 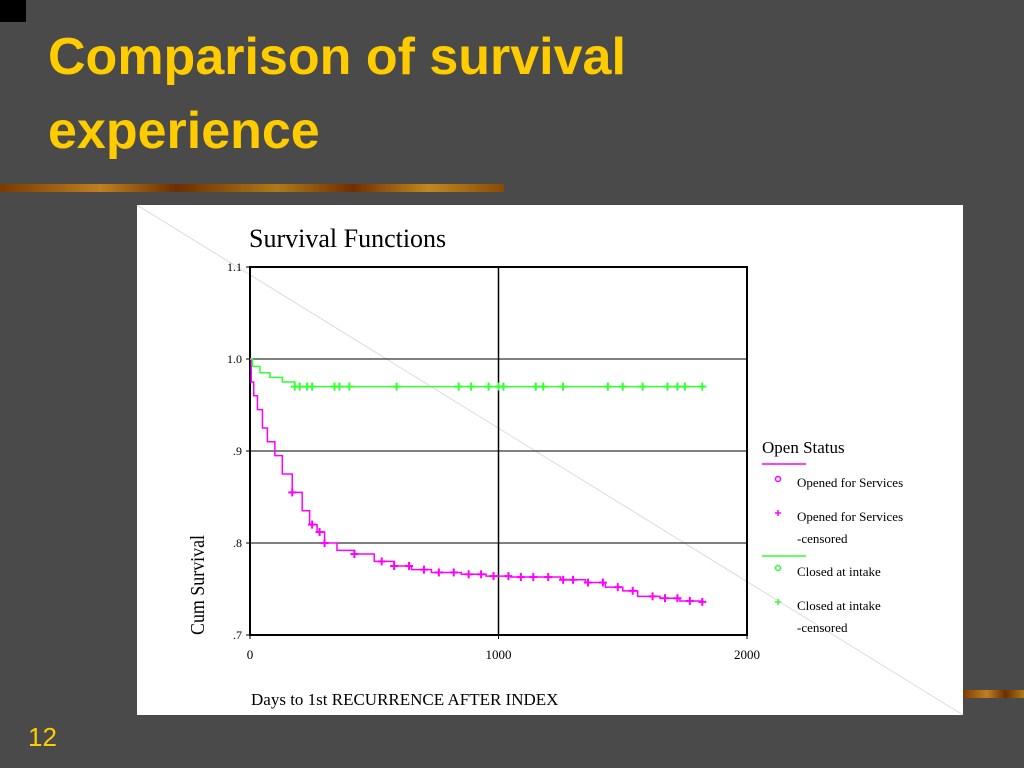 What do you see at coordinates (250, 654) in the screenshot?
I see `x-tick-label: 0` at bounding box center [250, 654].